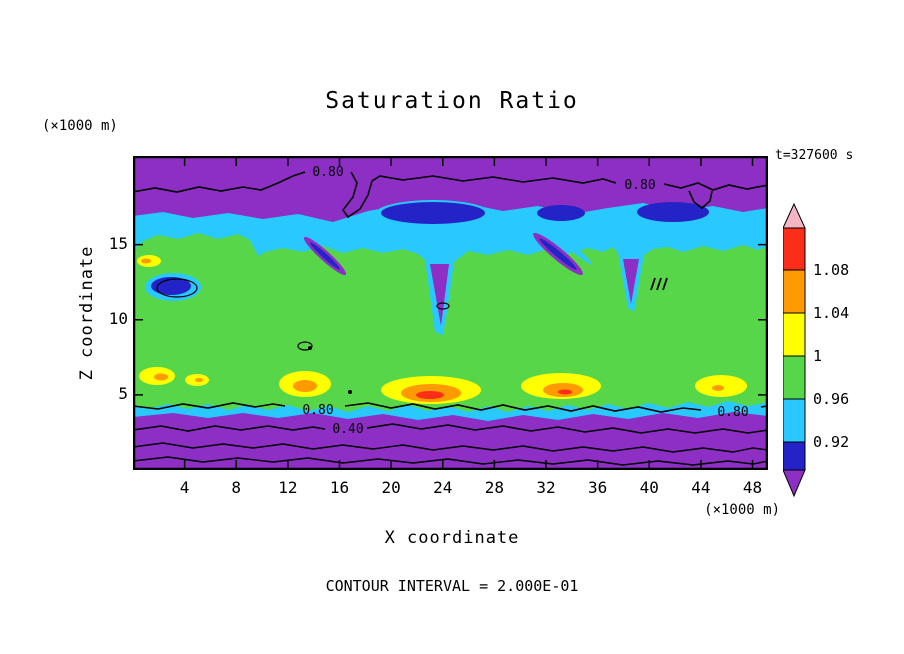 This screenshot has height=654, width=904. I want to click on colorbar-label: 1.04, so click(831, 313).